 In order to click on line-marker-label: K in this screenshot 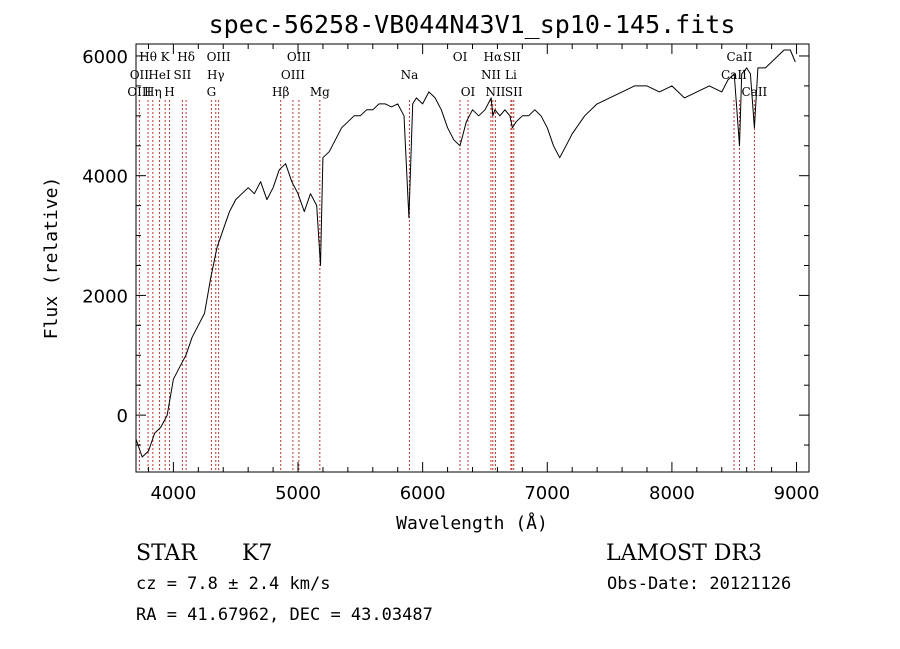, I will do `click(166, 57)`.